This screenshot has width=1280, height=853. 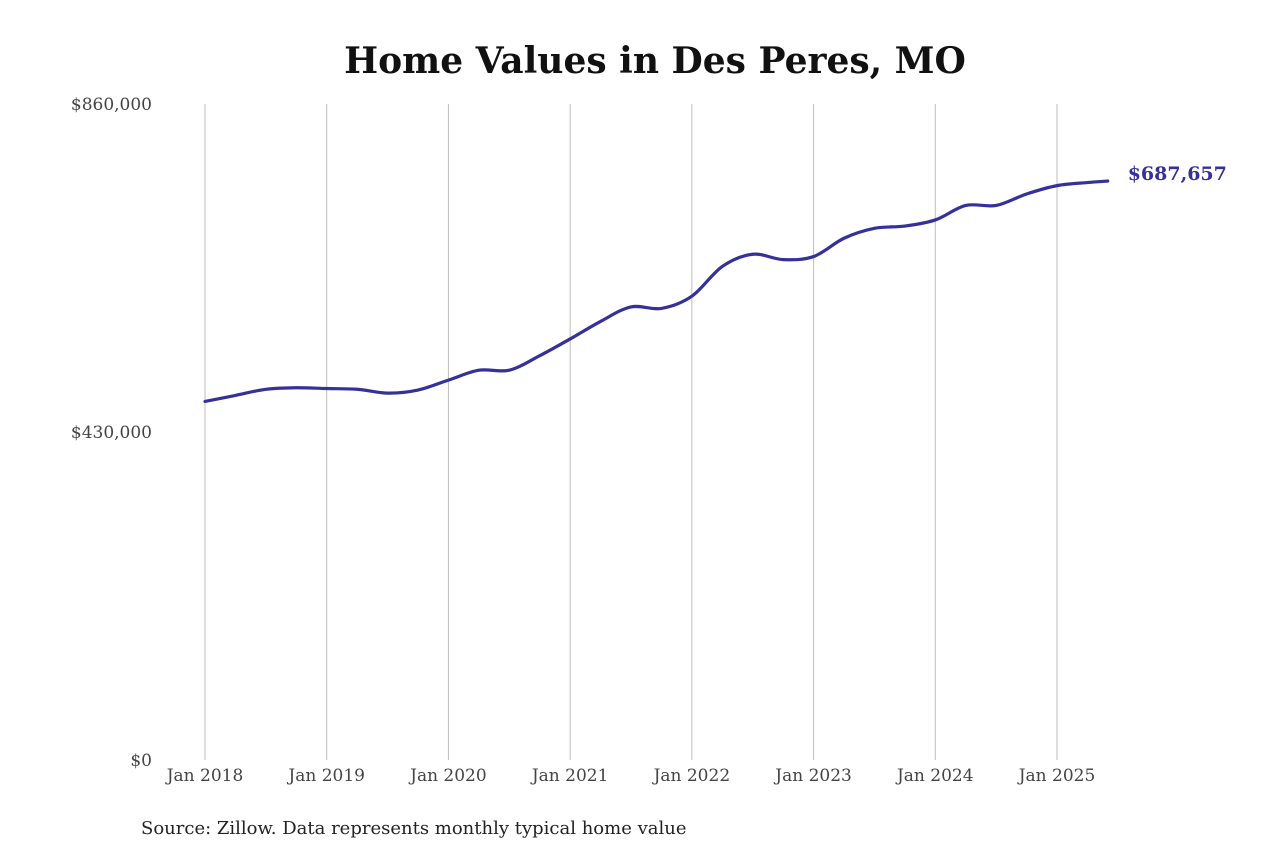 What do you see at coordinates (569, 776) in the screenshot?
I see `x-tick-label: Jan 2021` at bounding box center [569, 776].